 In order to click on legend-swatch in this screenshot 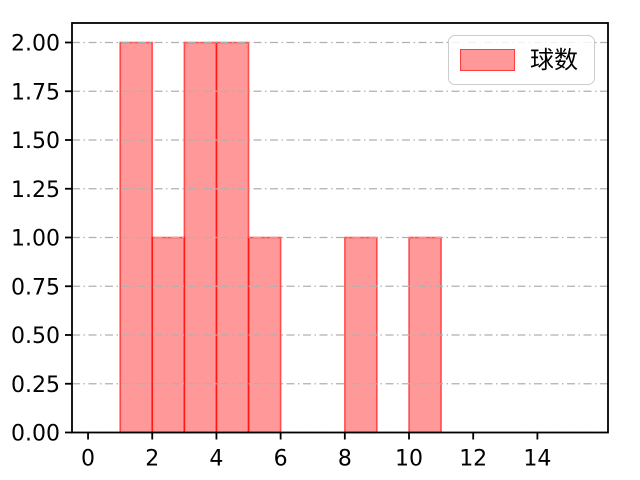, I will do `click(487, 60)`.